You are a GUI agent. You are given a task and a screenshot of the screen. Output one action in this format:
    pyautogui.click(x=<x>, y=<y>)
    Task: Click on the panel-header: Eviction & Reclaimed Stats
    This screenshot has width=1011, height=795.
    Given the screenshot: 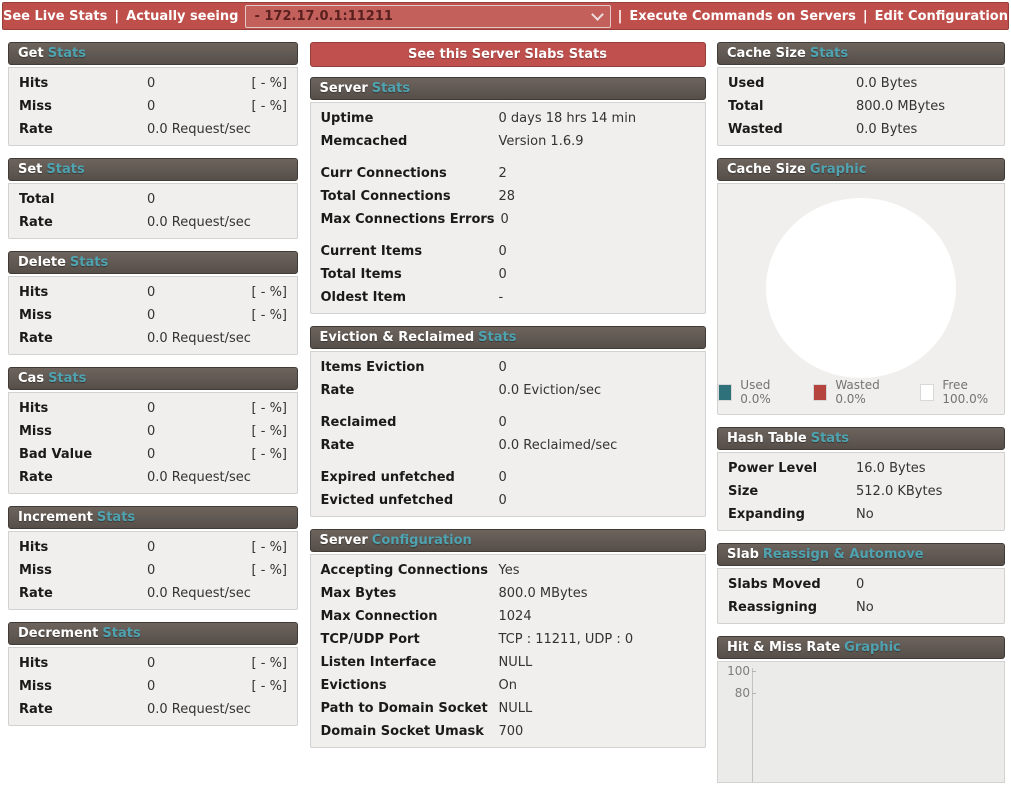 What is the action you would take?
    pyautogui.click(x=507, y=337)
    